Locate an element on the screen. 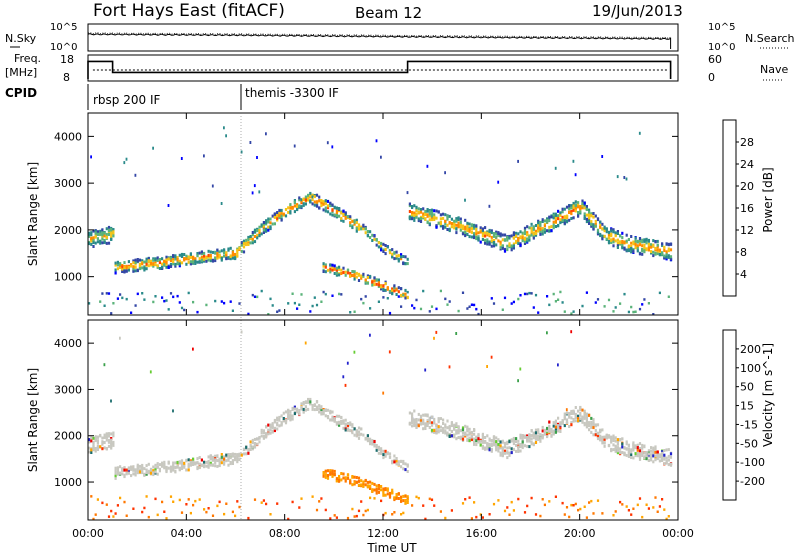 The image size is (800, 554). ytick-label: 3000 is located at coordinates (68, 183).